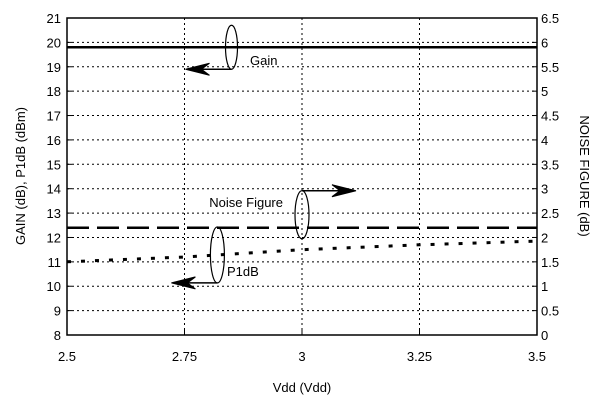  What do you see at coordinates (57, 335) in the screenshot?
I see `y-tick-label: 8` at bounding box center [57, 335].